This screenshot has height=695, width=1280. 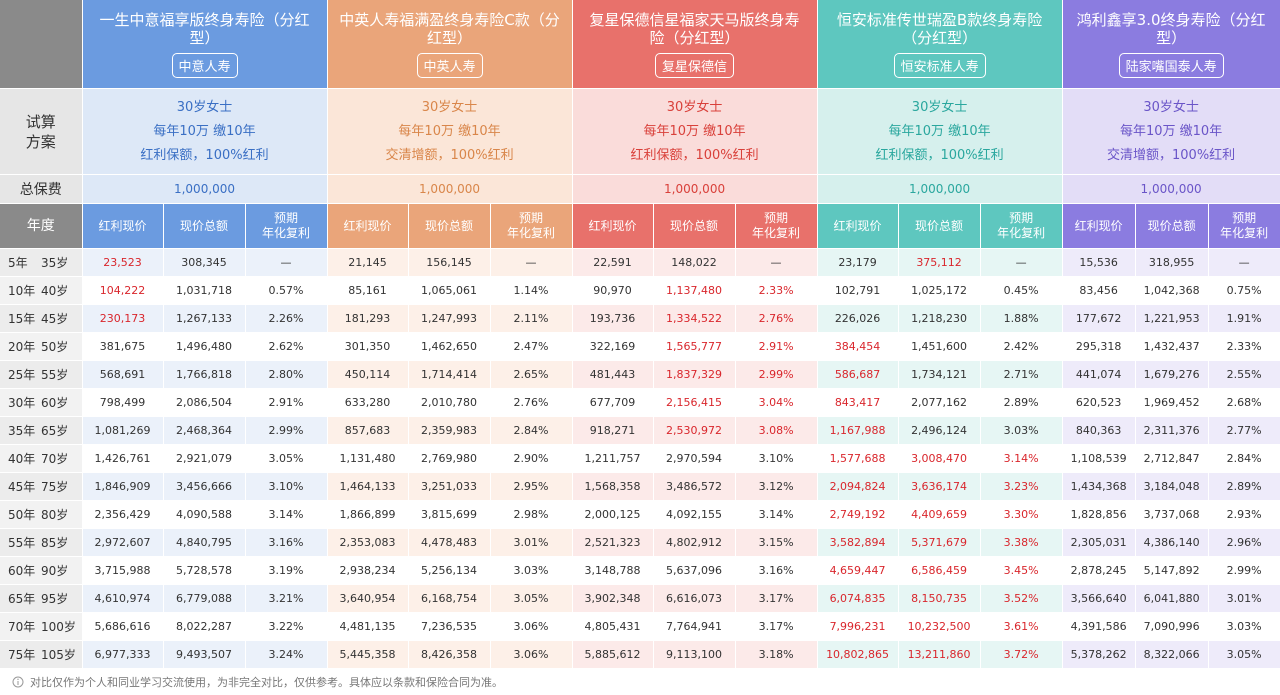 I want to click on product-name: 恒安标准传世瑞盈B款终身寿险（分红型）, so click(x=939, y=28).